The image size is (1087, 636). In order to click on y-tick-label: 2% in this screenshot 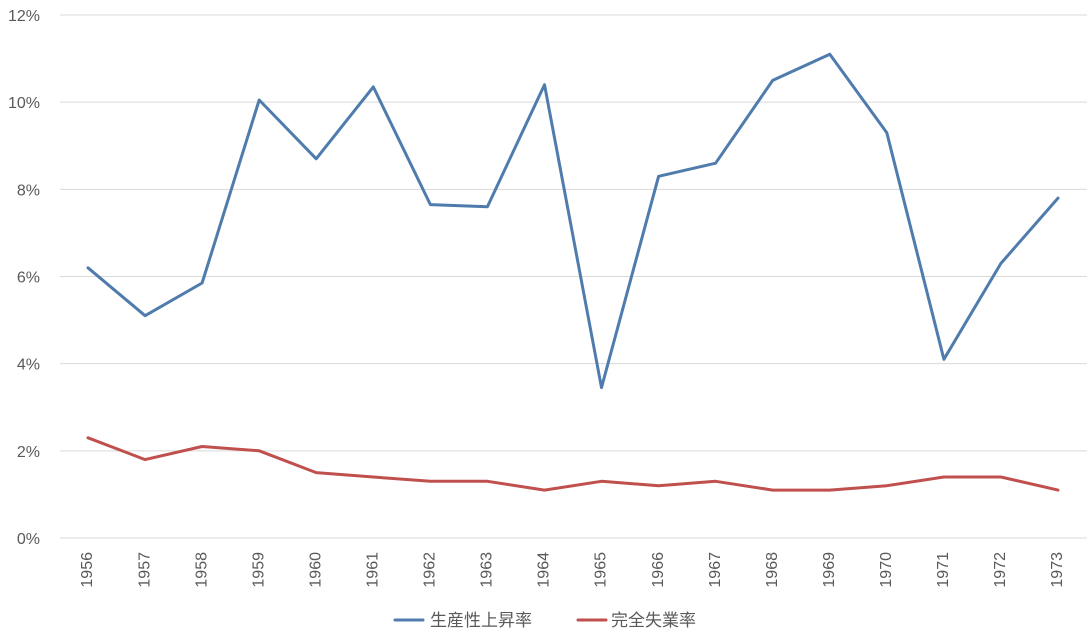, I will do `click(28, 452)`.